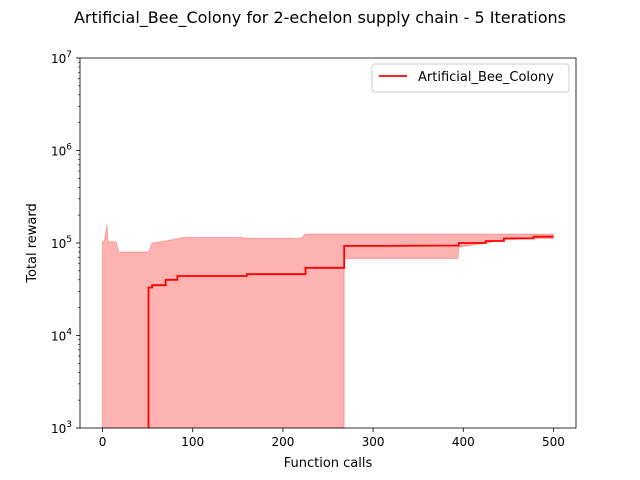  Describe the element at coordinates (332, 438) in the screenshot. I see `x-axis: 0 100 200 300 400 500` at that location.